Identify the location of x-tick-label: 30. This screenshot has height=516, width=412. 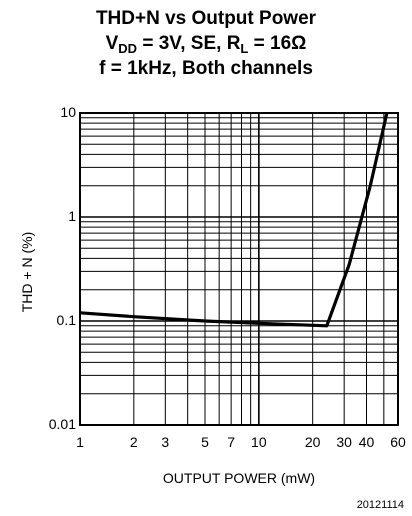
(344, 442).